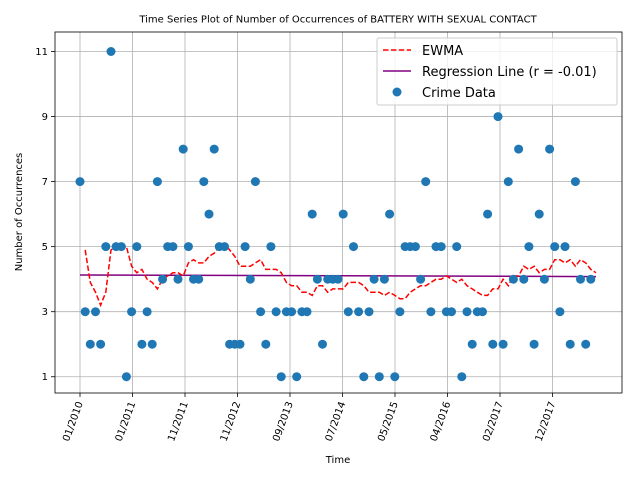 Image resolution: width=640 pixels, height=480 pixels. What do you see at coordinates (231, 421) in the screenshot?
I see `x-tick-label: 11/2012` at bounding box center [231, 421].